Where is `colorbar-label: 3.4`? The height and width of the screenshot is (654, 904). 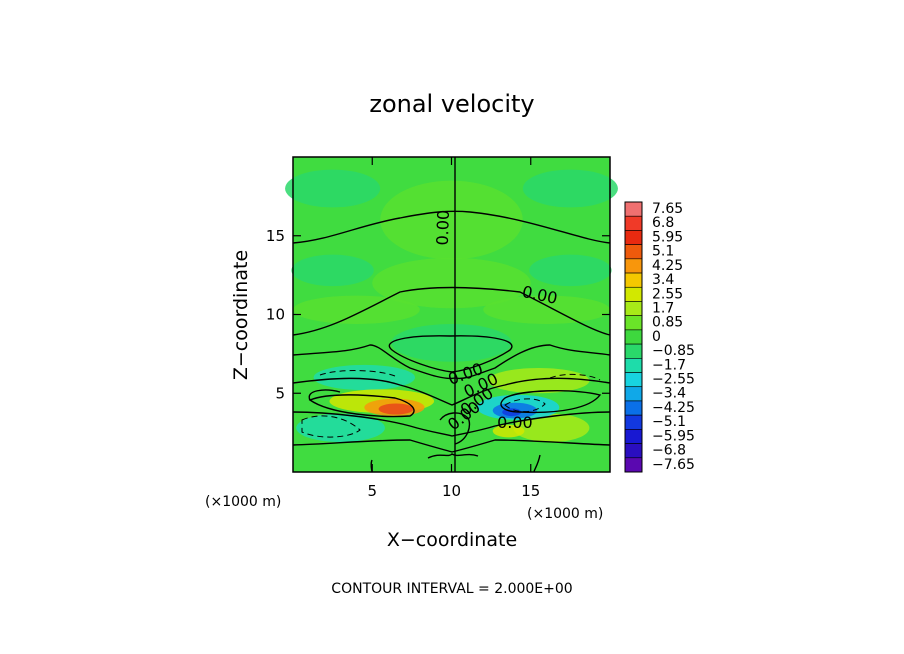
colorbar-label: 3.4 is located at coordinates (663, 280).